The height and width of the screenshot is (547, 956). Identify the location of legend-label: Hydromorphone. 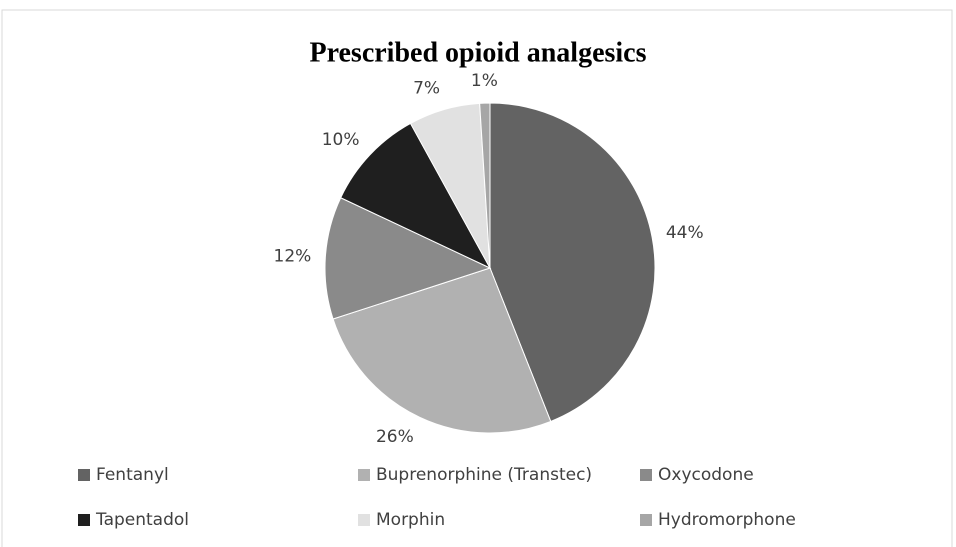
(727, 520).